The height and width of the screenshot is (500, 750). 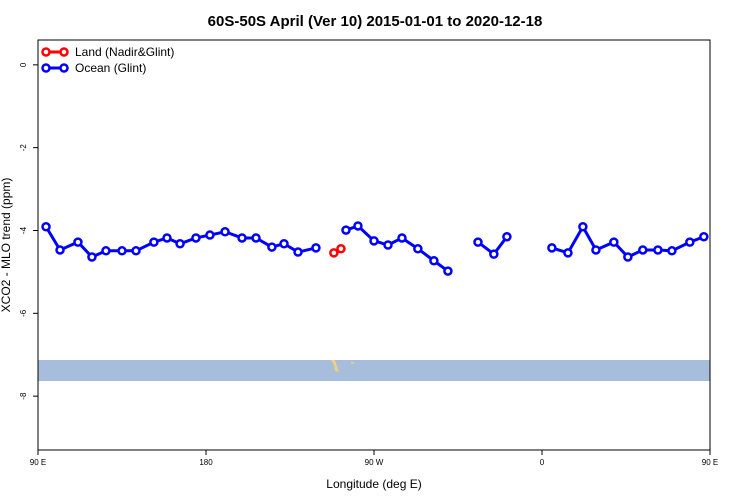 What do you see at coordinates (542, 462) in the screenshot?
I see `x-tick-label: 0` at bounding box center [542, 462].